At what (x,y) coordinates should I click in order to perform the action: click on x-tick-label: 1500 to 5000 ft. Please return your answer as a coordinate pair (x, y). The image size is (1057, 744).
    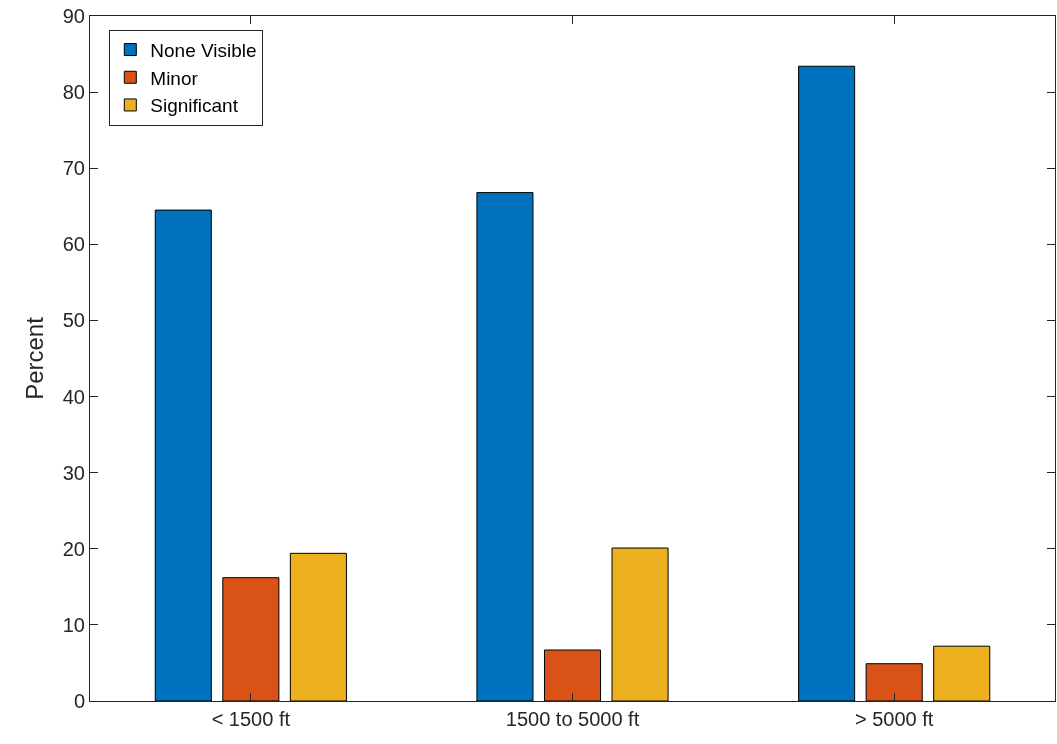
    Looking at the image, I should click on (572, 719).